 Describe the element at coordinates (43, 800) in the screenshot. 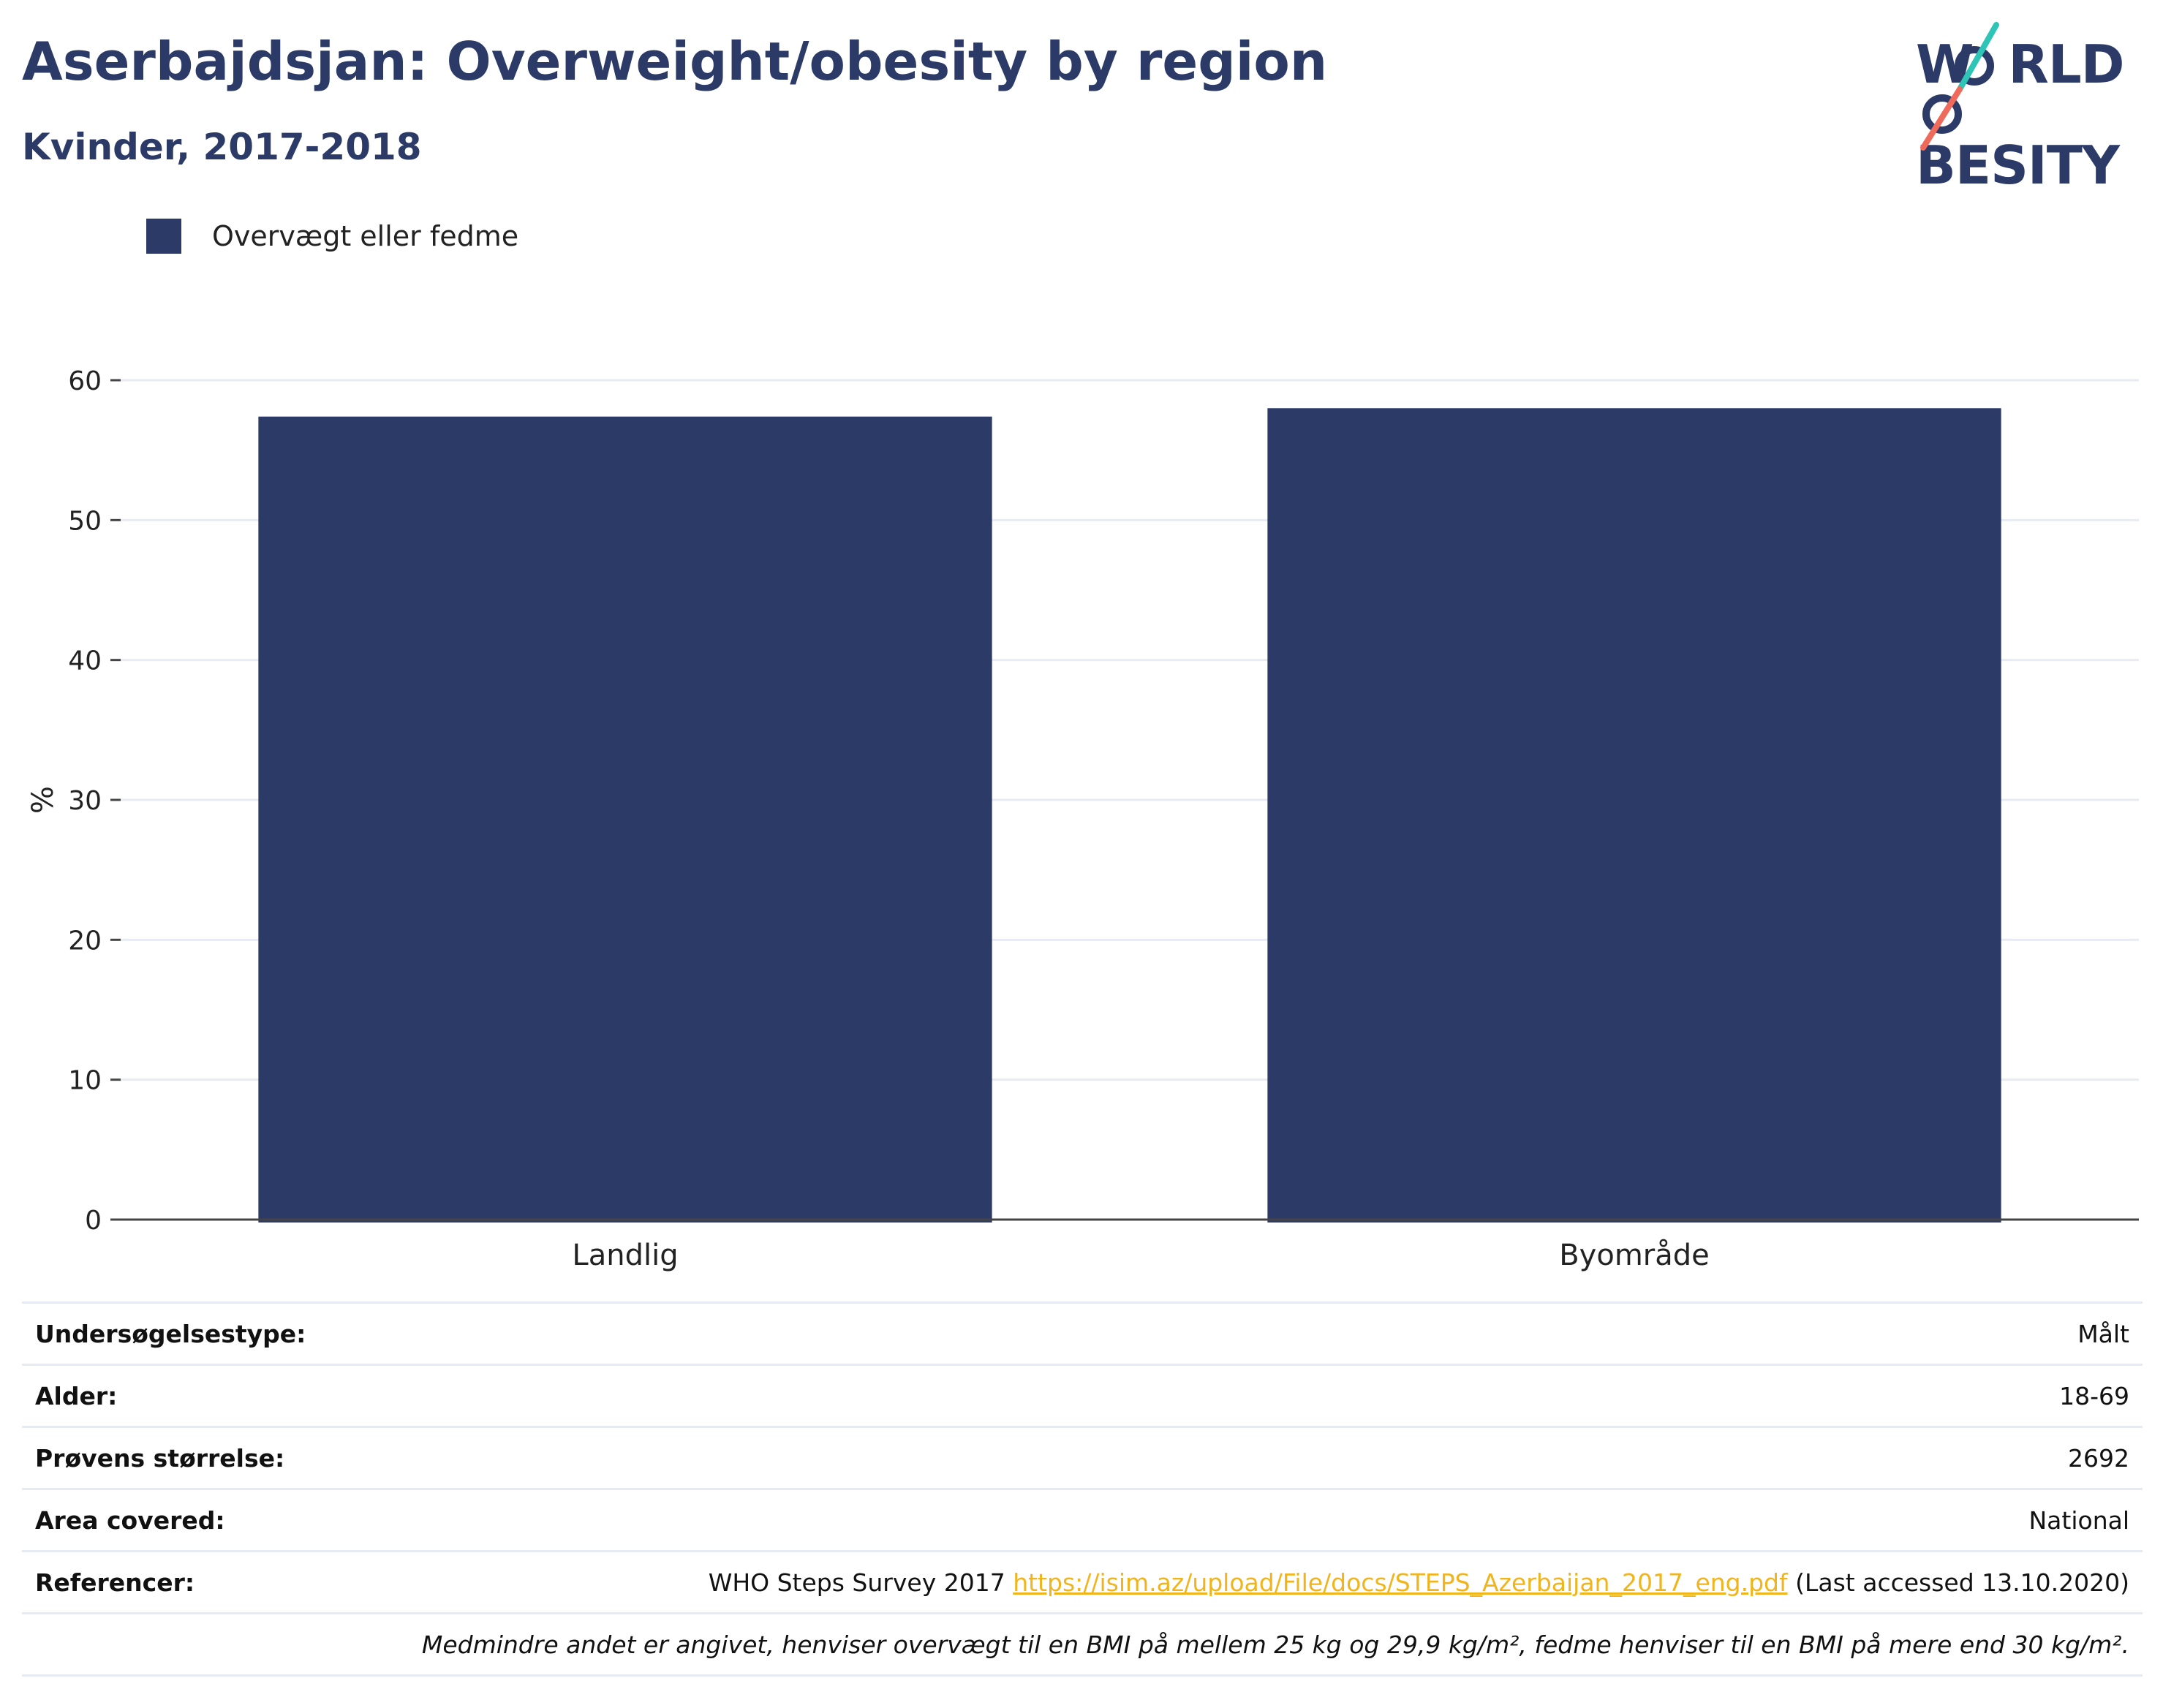

I see `y-axis-label: %` at that location.